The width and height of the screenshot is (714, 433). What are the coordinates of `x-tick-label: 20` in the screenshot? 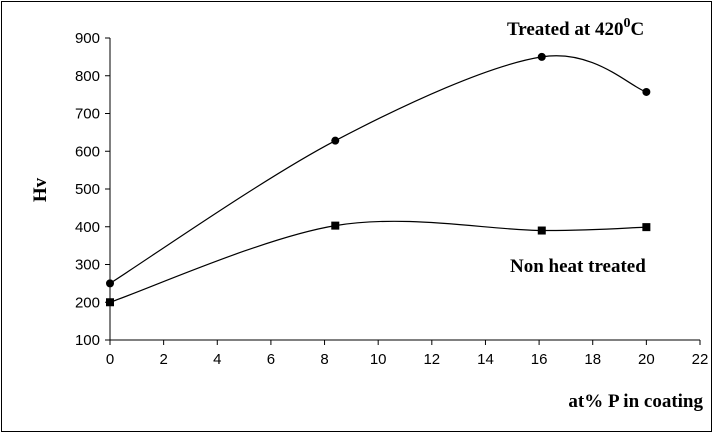 It's located at (646, 359).